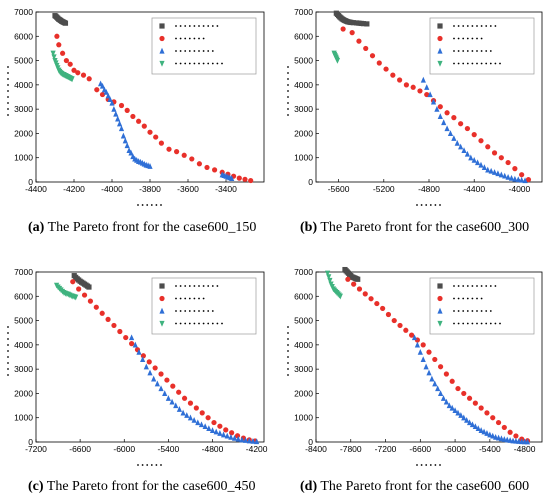 This screenshot has height=499, width=550. I want to click on x-tick-label: -6600, so click(80, 449).